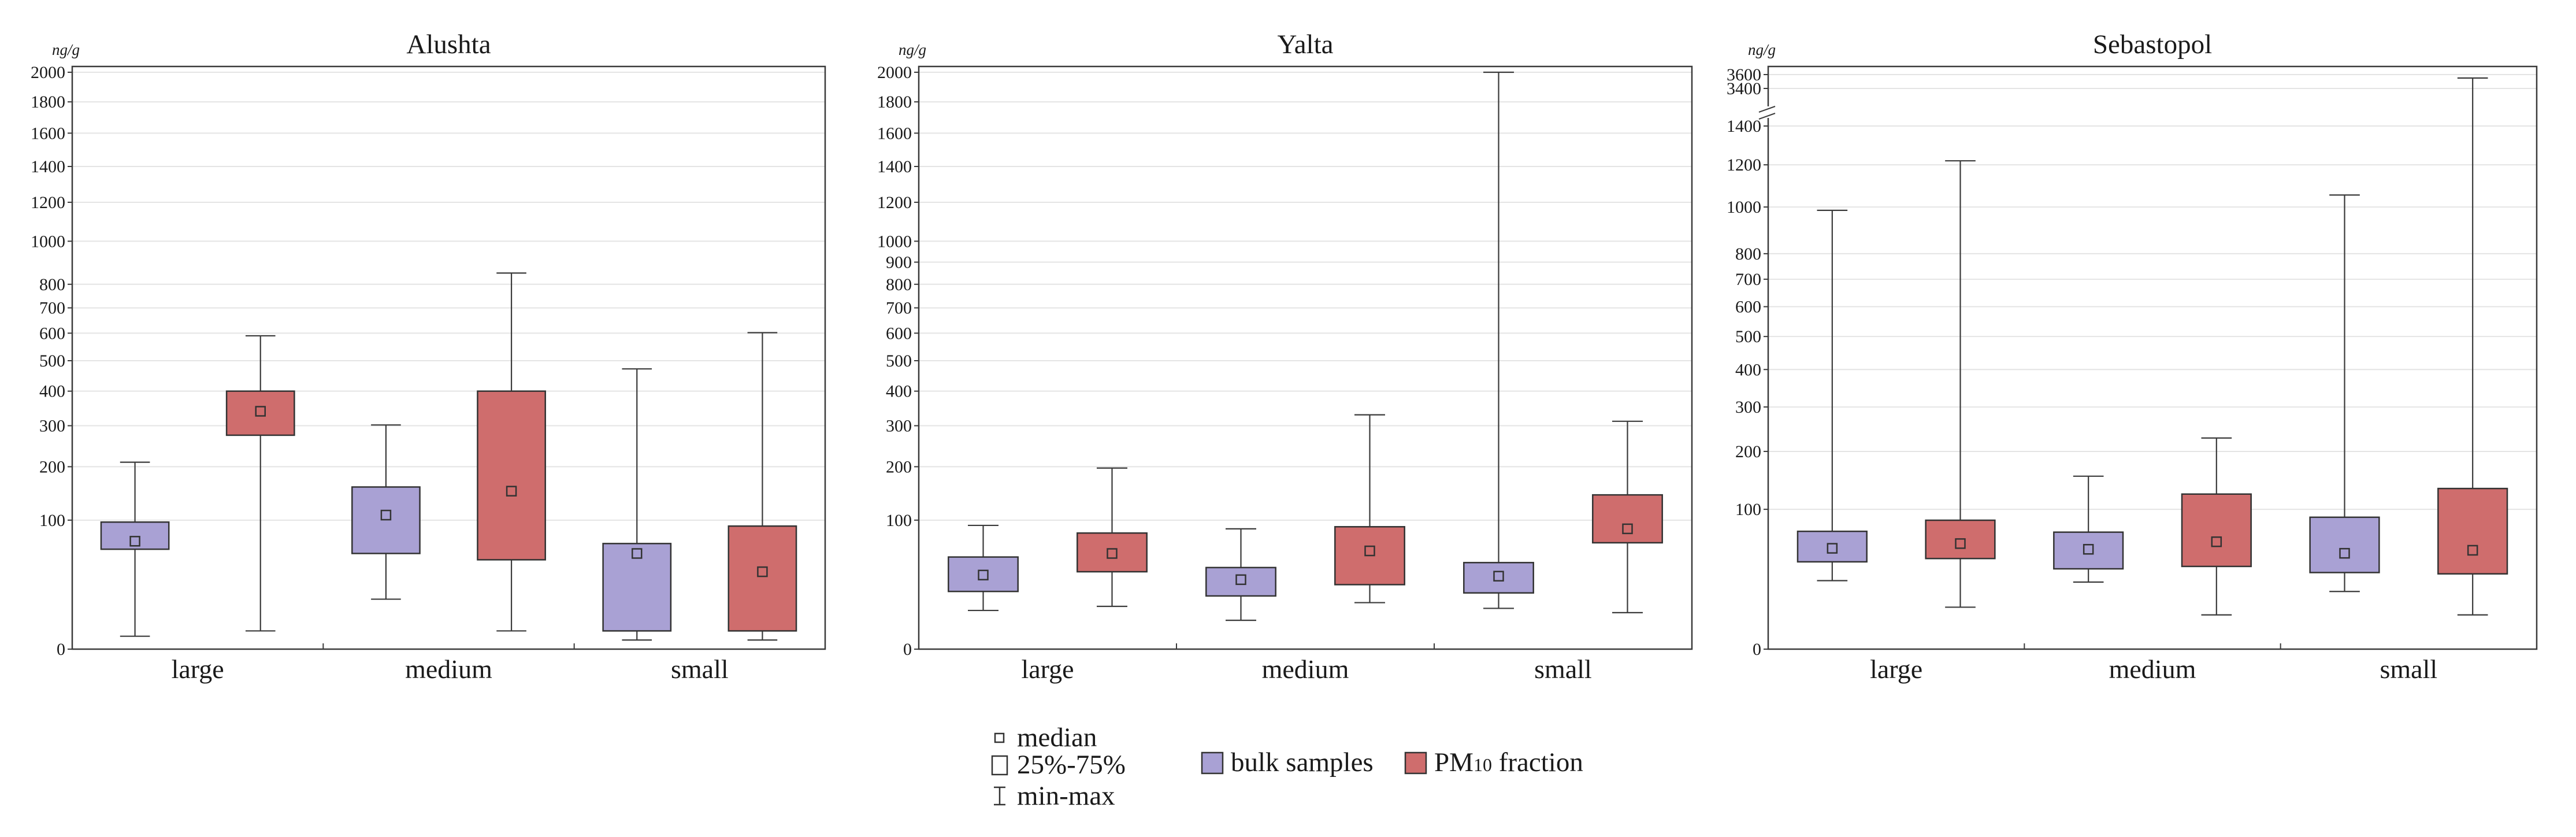 This screenshot has width=2576, height=837. What do you see at coordinates (1057, 738) in the screenshot?
I see `legend-median-label: median` at bounding box center [1057, 738].